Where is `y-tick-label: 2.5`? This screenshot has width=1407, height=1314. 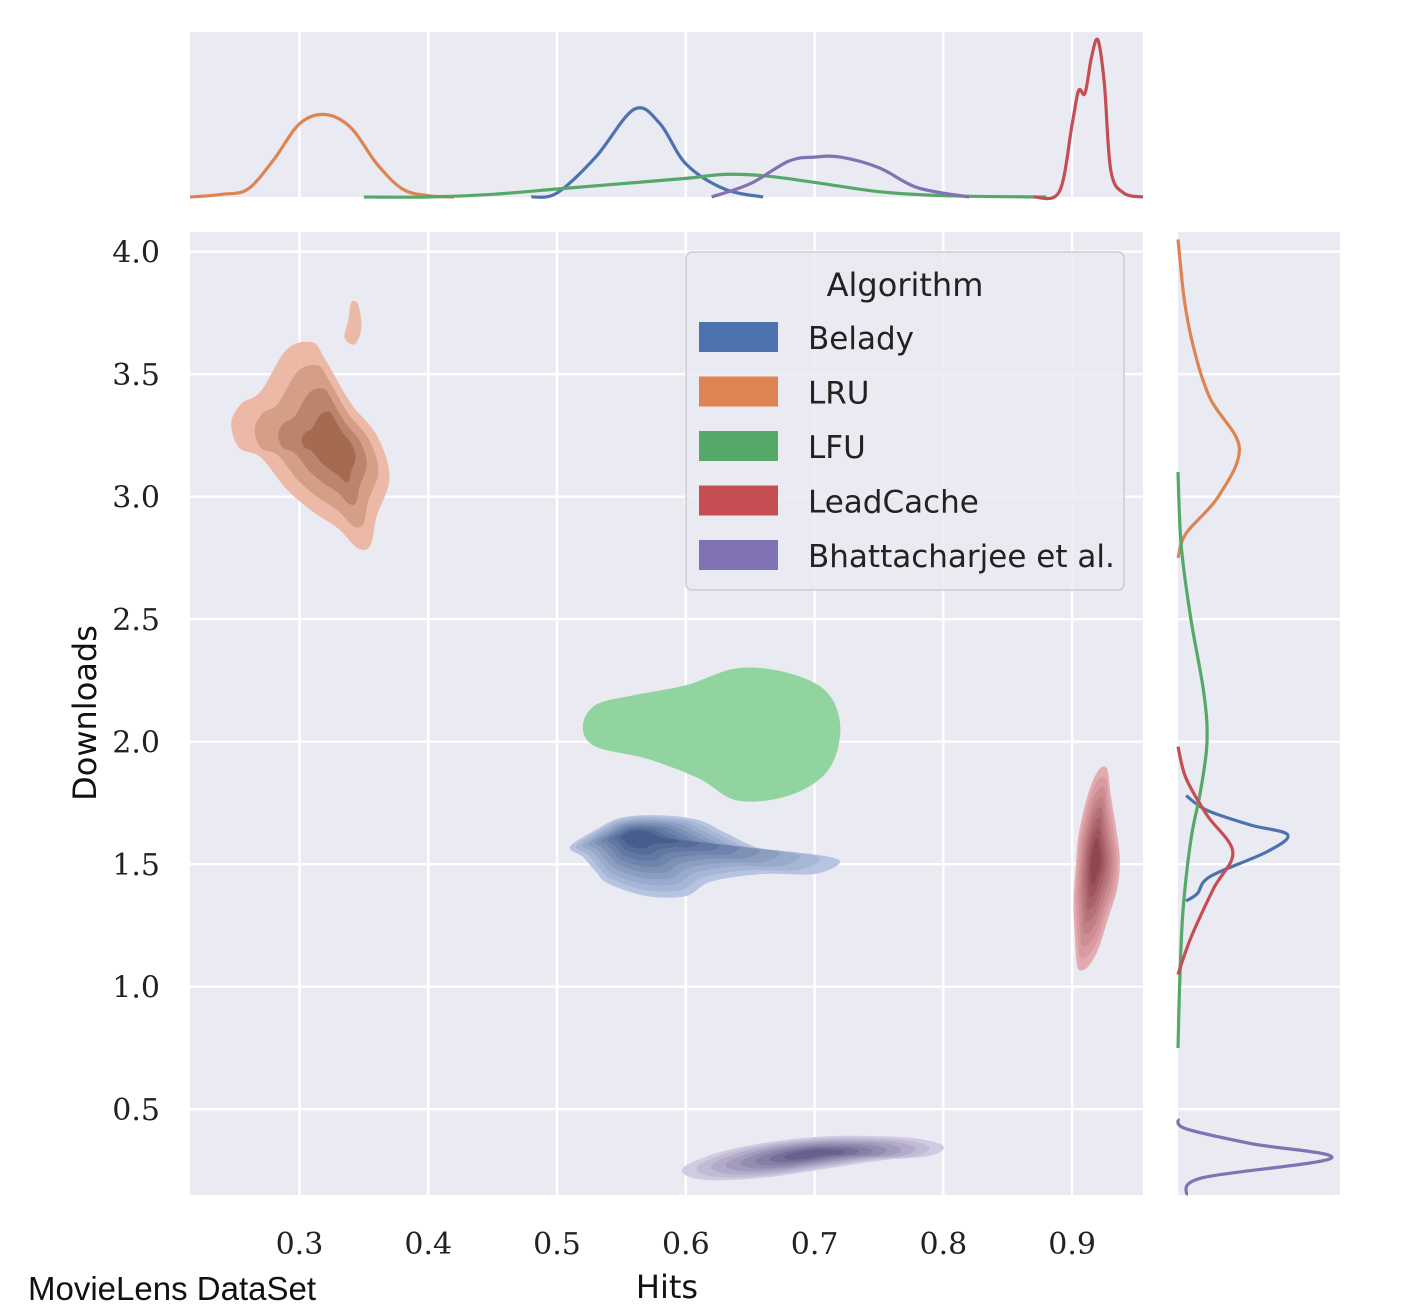 y-tick-label: 2.5 is located at coordinates (136, 620).